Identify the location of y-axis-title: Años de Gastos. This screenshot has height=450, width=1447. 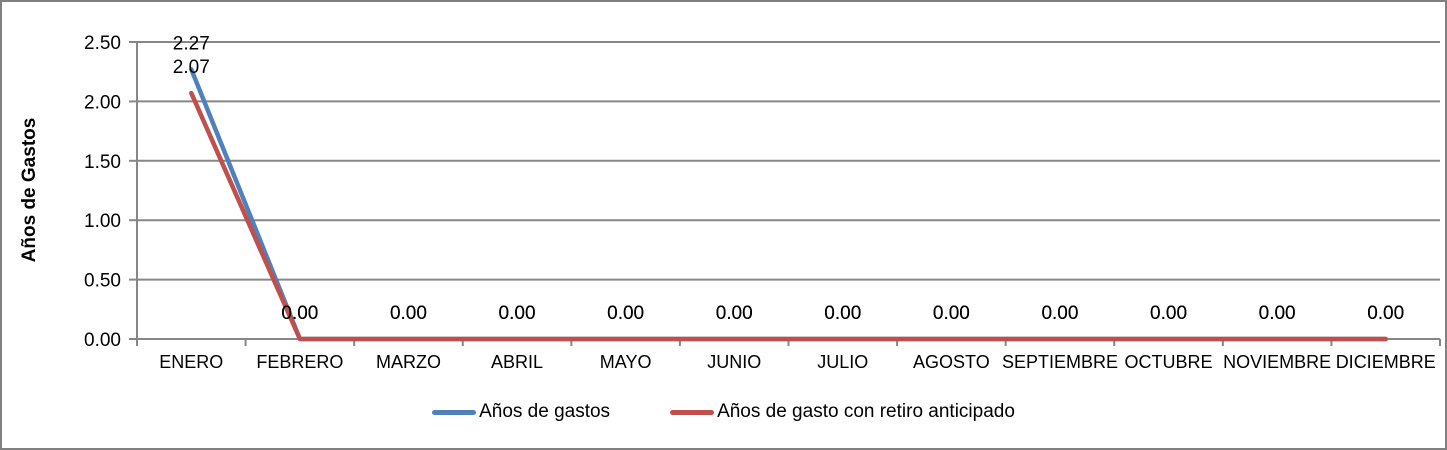
(29, 190).